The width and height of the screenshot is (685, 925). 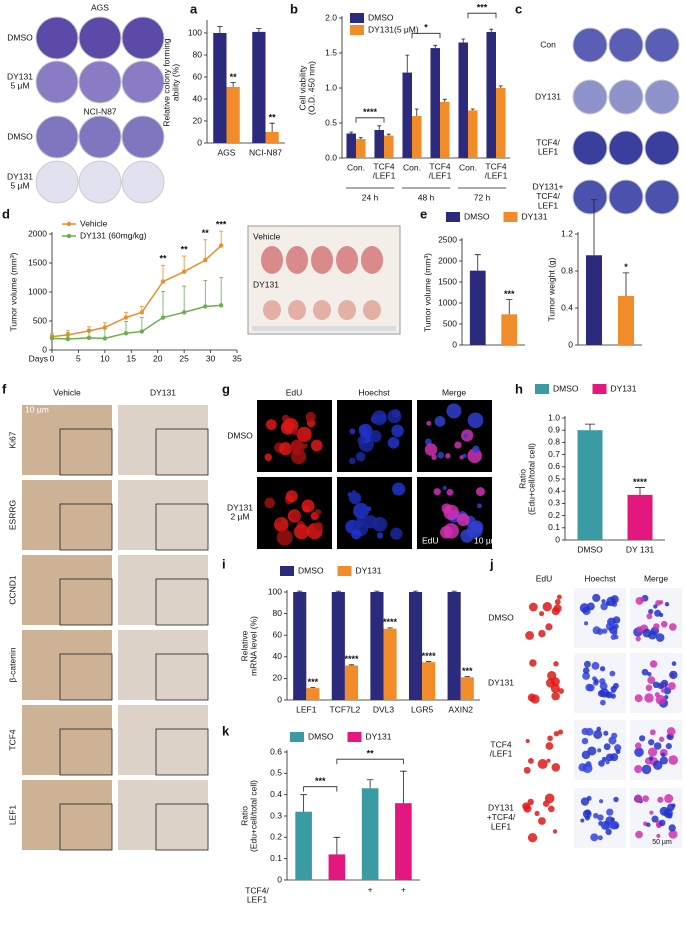 What do you see at coordinates (294, 8) in the screenshot?
I see `panel-letter: b` at bounding box center [294, 8].